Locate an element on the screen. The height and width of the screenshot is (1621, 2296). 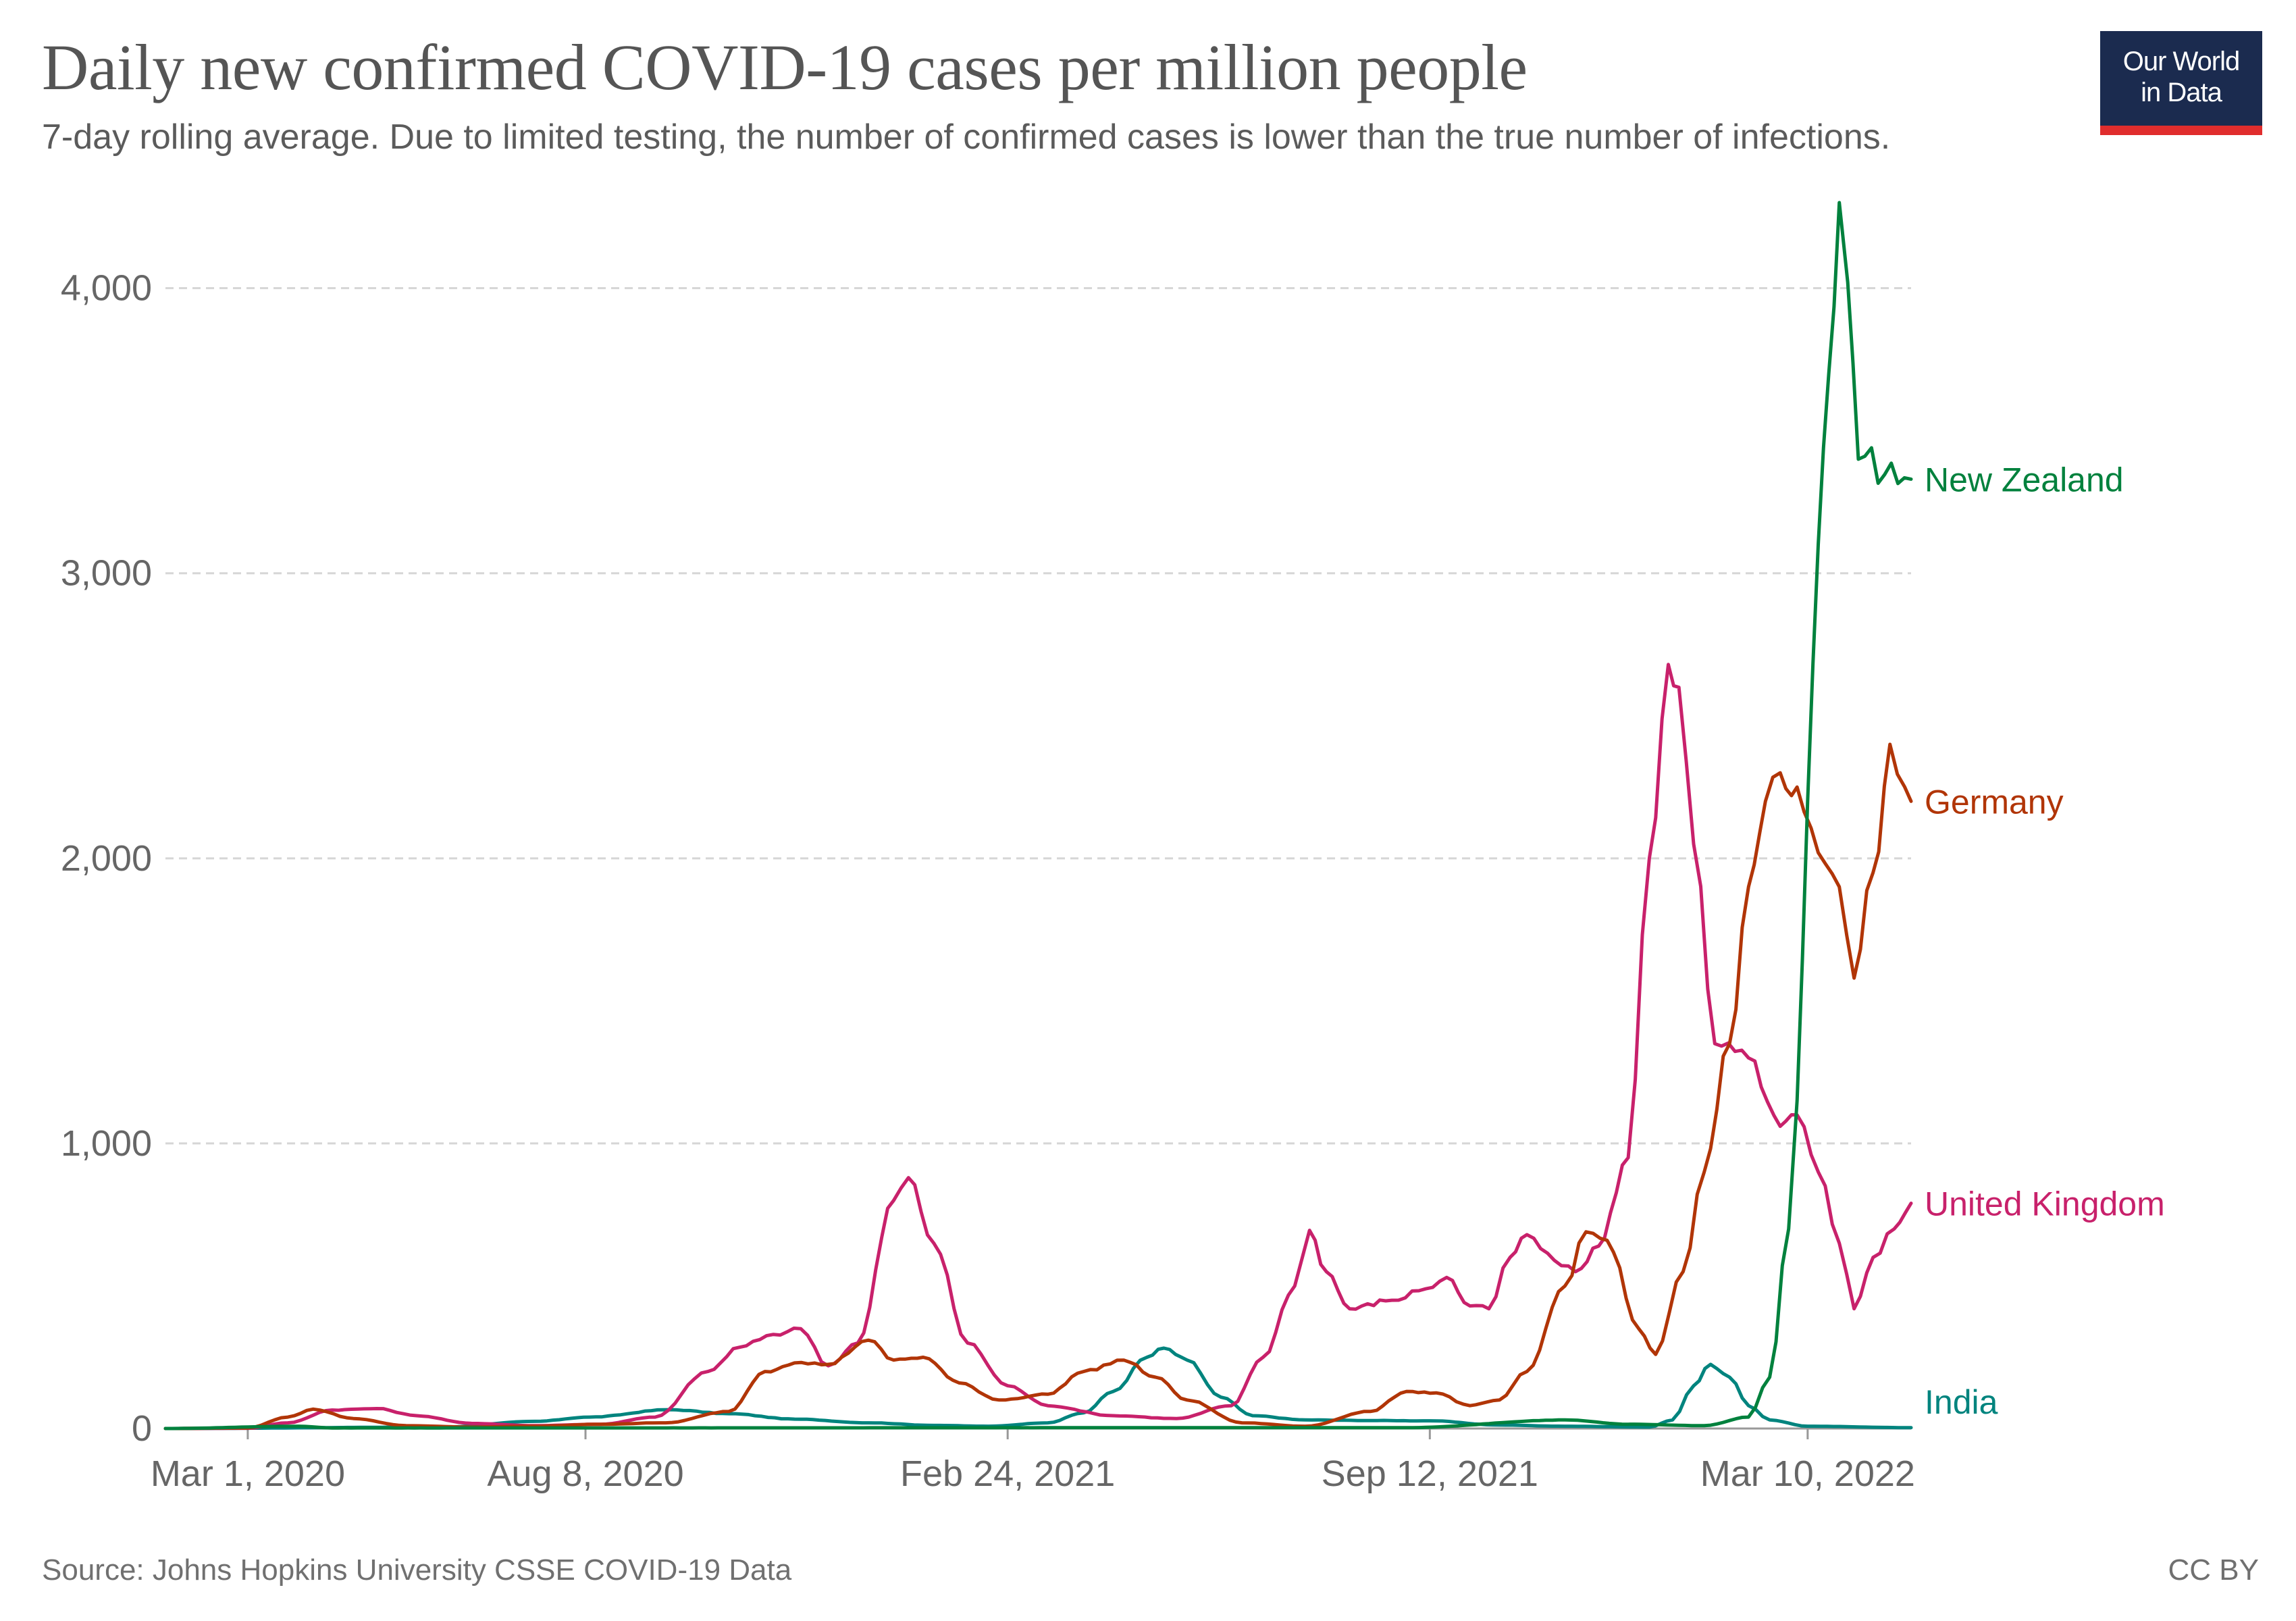
x-tick-label: Aug 8, 2020 is located at coordinates (585, 1473).